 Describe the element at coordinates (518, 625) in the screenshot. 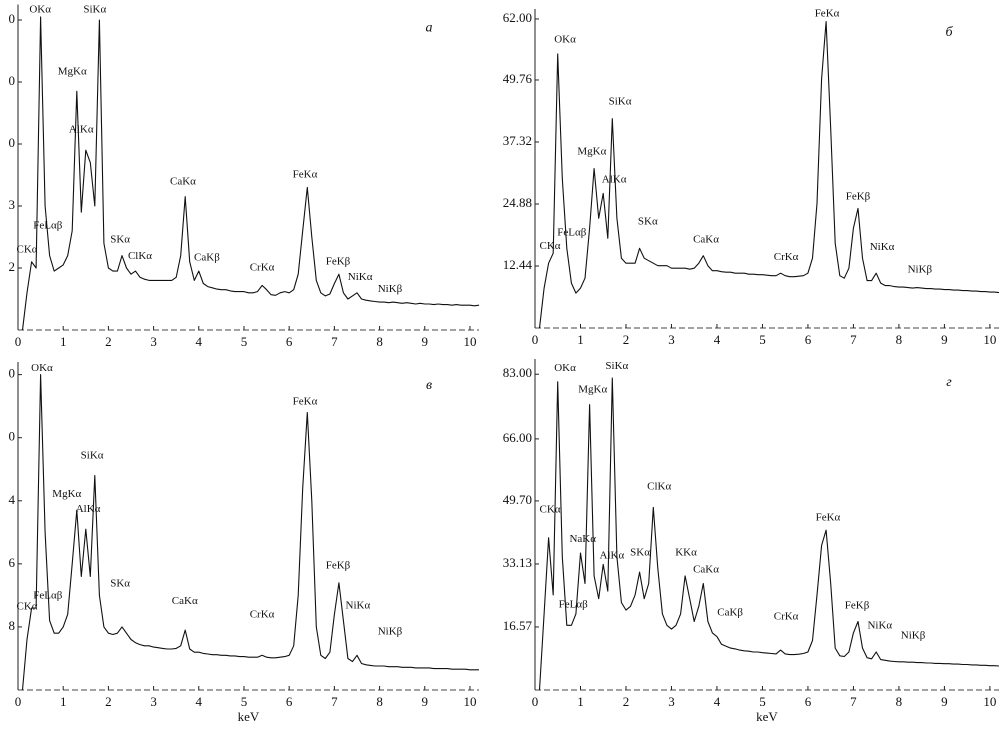

I see `y-tick-label: 16.57` at that location.